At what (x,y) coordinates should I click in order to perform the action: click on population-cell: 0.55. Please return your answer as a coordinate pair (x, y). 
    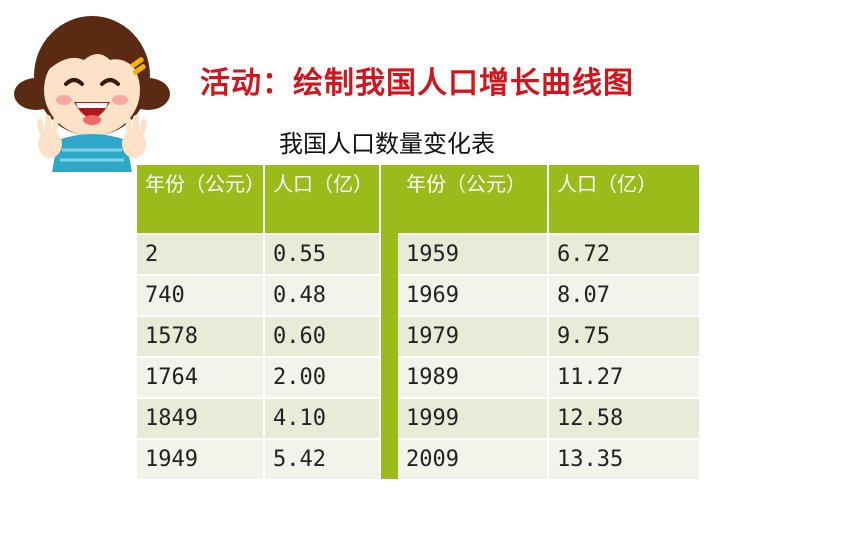
    Looking at the image, I should click on (322, 255).